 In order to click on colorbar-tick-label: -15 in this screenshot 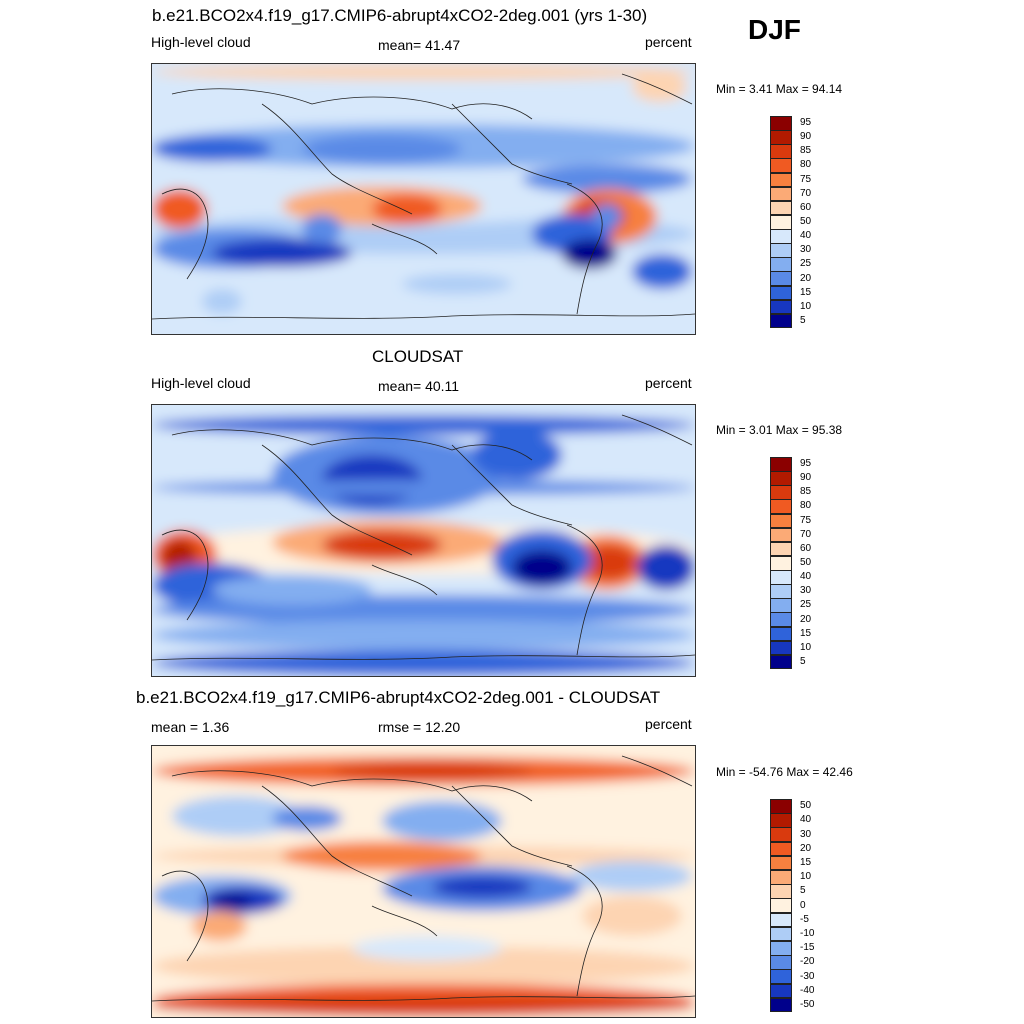, I will do `click(807, 948)`.